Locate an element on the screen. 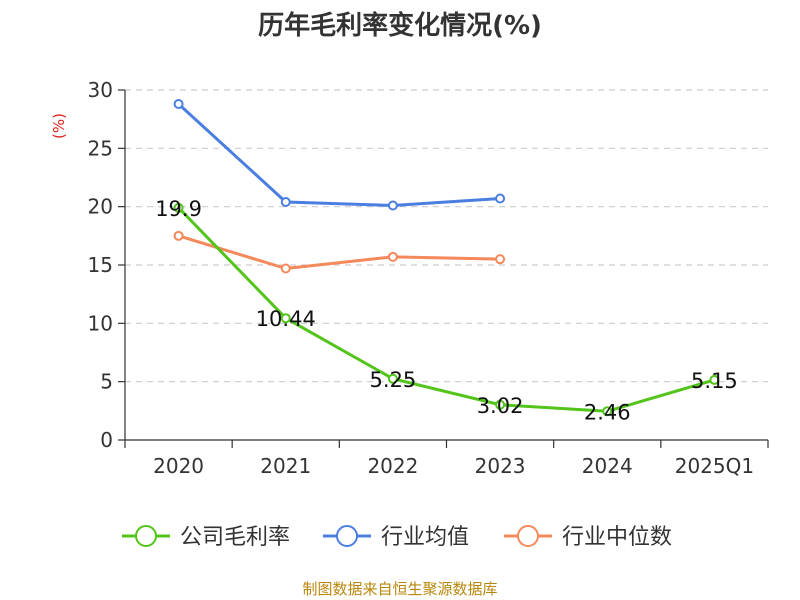  legend-item-行业中位数: 行业中位数 is located at coordinates (588, 537).